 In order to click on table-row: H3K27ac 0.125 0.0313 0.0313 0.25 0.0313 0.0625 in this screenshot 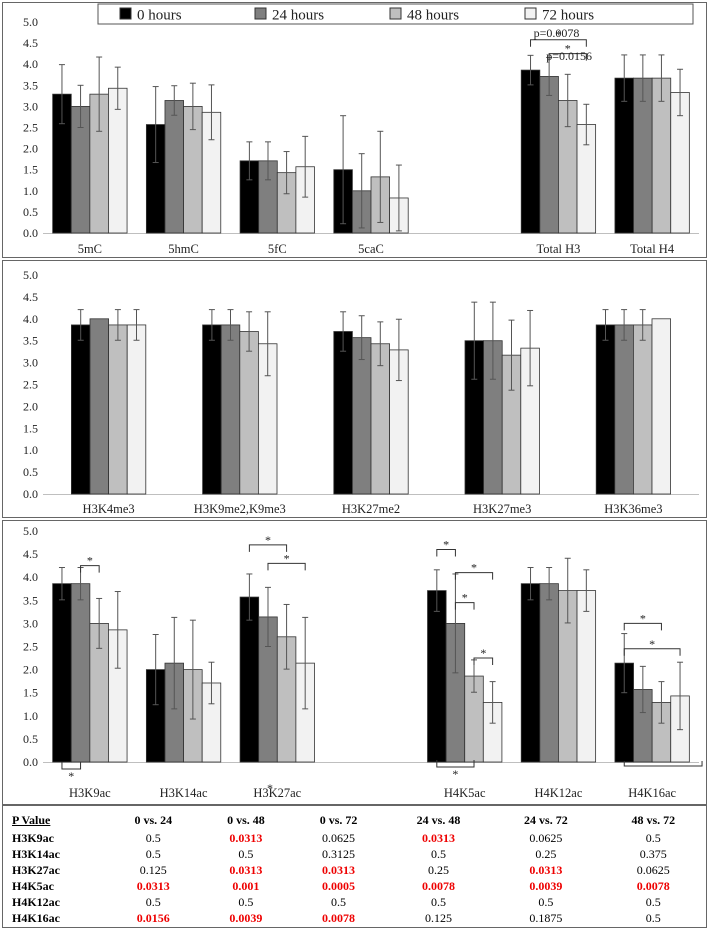, I will do `click(354, 870)`.